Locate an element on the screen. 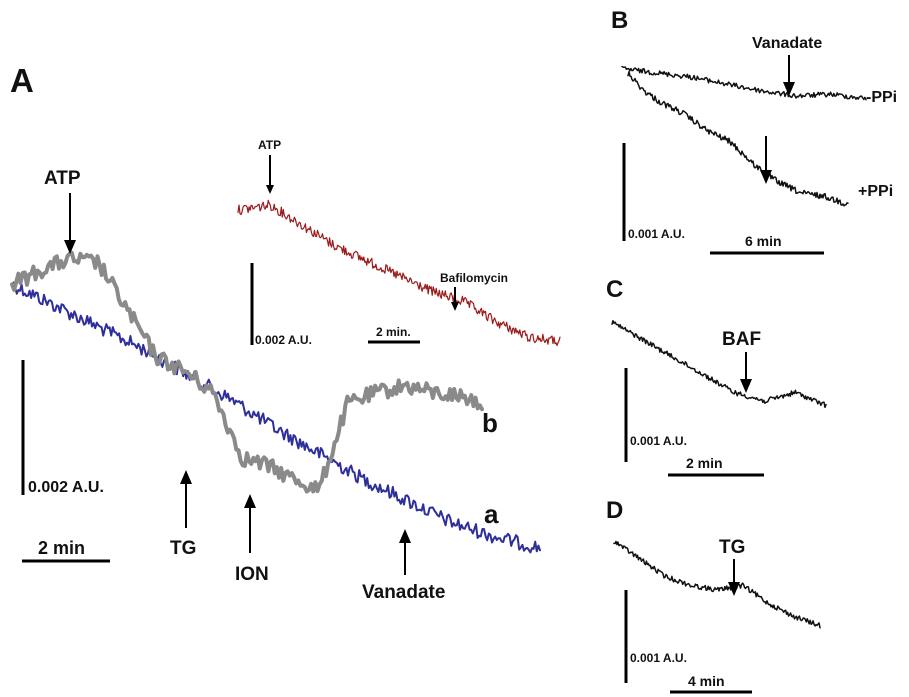  panel-a-label: A is located at coordinates (22, 80).